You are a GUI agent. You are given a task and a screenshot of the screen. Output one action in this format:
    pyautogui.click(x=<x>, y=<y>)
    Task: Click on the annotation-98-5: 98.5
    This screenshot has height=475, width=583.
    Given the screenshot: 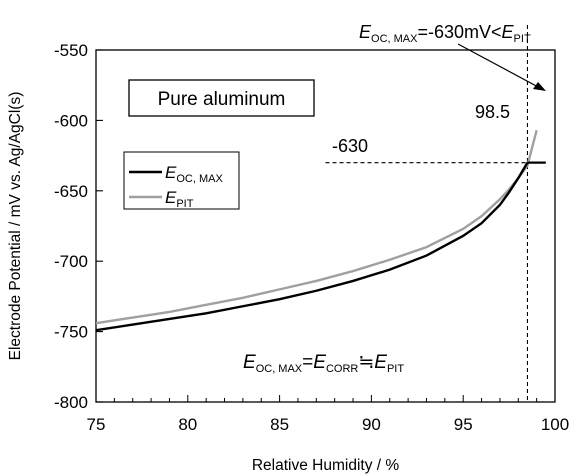 What is the action you would take?
    pyautogui.click(x=492, y=112)
    